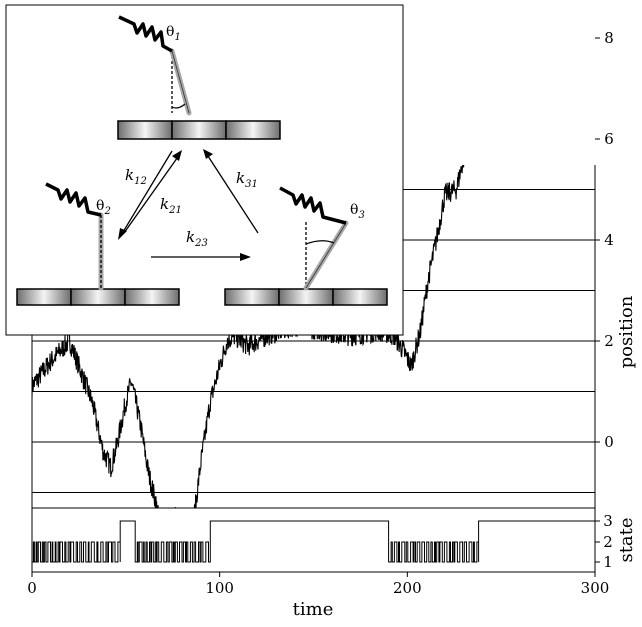 This screenshot has width=642, height=627. Describe the element at coordinates (171, 205) in the screenshot. I see `k21-label: k21` at that location.